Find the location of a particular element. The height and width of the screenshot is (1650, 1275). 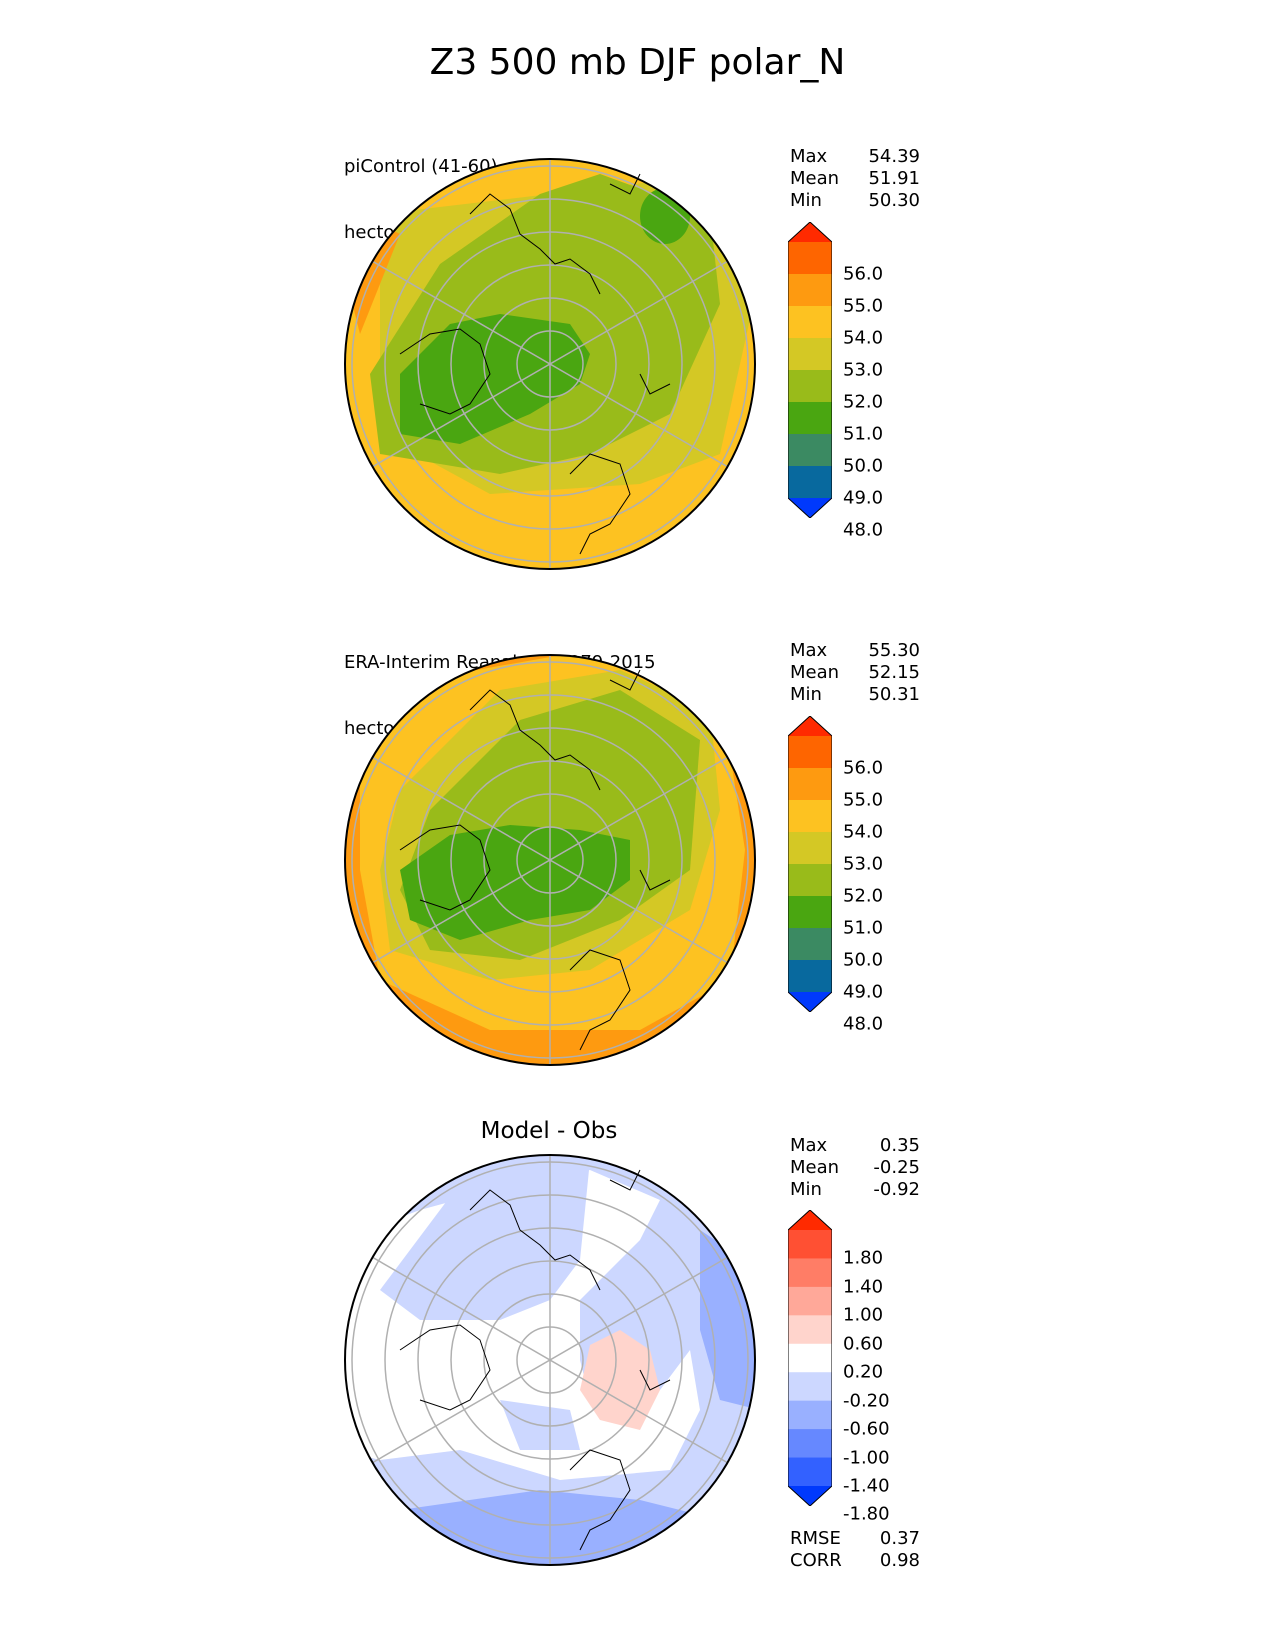

colorbar-tick-label: -1.00 is located at coordinates (866, 1458).